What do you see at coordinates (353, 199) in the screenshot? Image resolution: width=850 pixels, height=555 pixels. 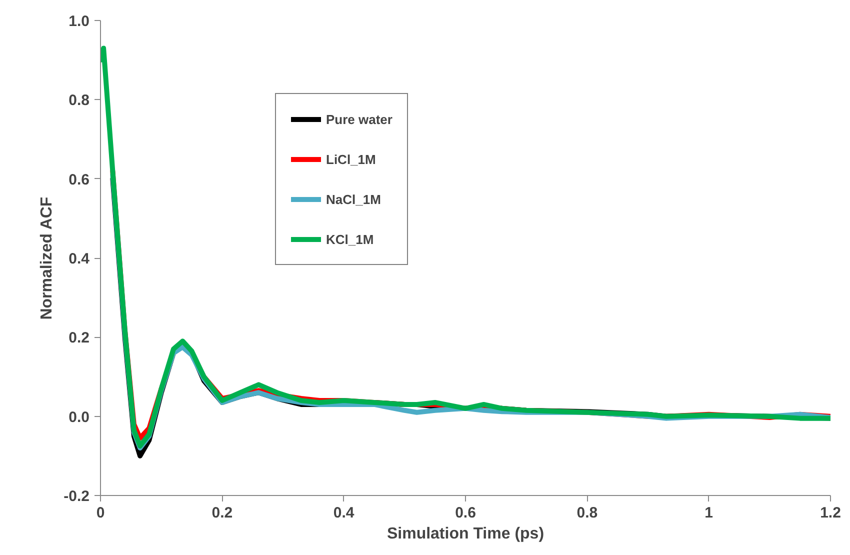 I see `legend-label: NaCl_1M` at bounding box center [353, 199].